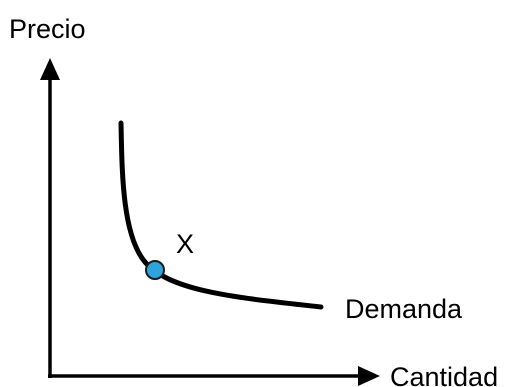  Describe the element at coordinates (369, 376) in the screenshot. I see `x-axis-arrowhead` at that location.